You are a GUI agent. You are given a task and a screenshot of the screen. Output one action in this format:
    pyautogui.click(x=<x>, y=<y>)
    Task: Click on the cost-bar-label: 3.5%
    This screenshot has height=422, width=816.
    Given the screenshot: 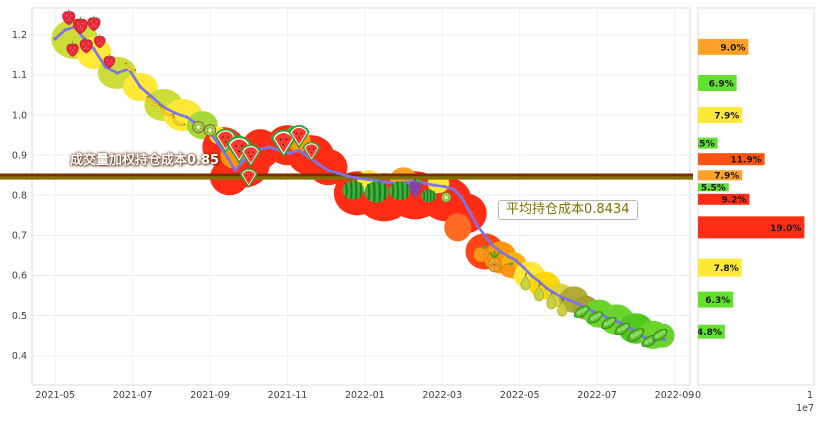 What is the action you would take?
    pyautogui.click(x=702, y=145)
    